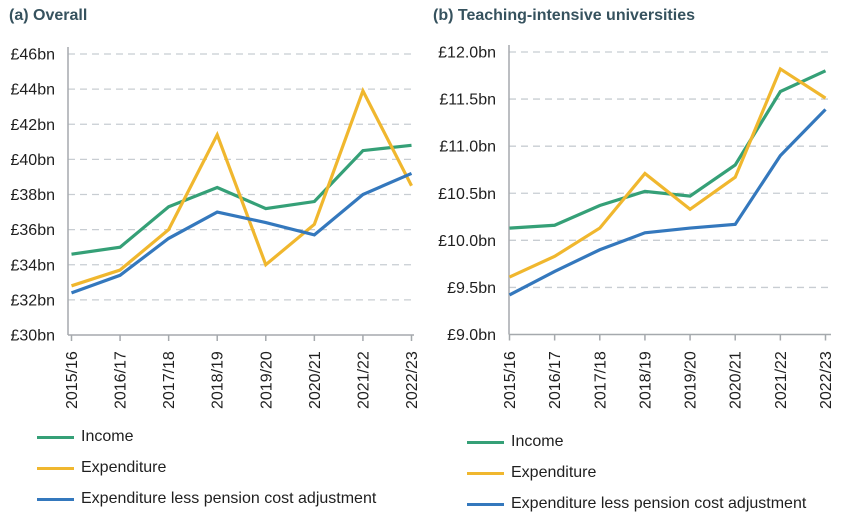 Image resolution: width=848 pixels, height=522 pixels. Describe the element at coordinates (467, 194) in the screenshot. I see `y-axis-label: £10.5bn` at that location.